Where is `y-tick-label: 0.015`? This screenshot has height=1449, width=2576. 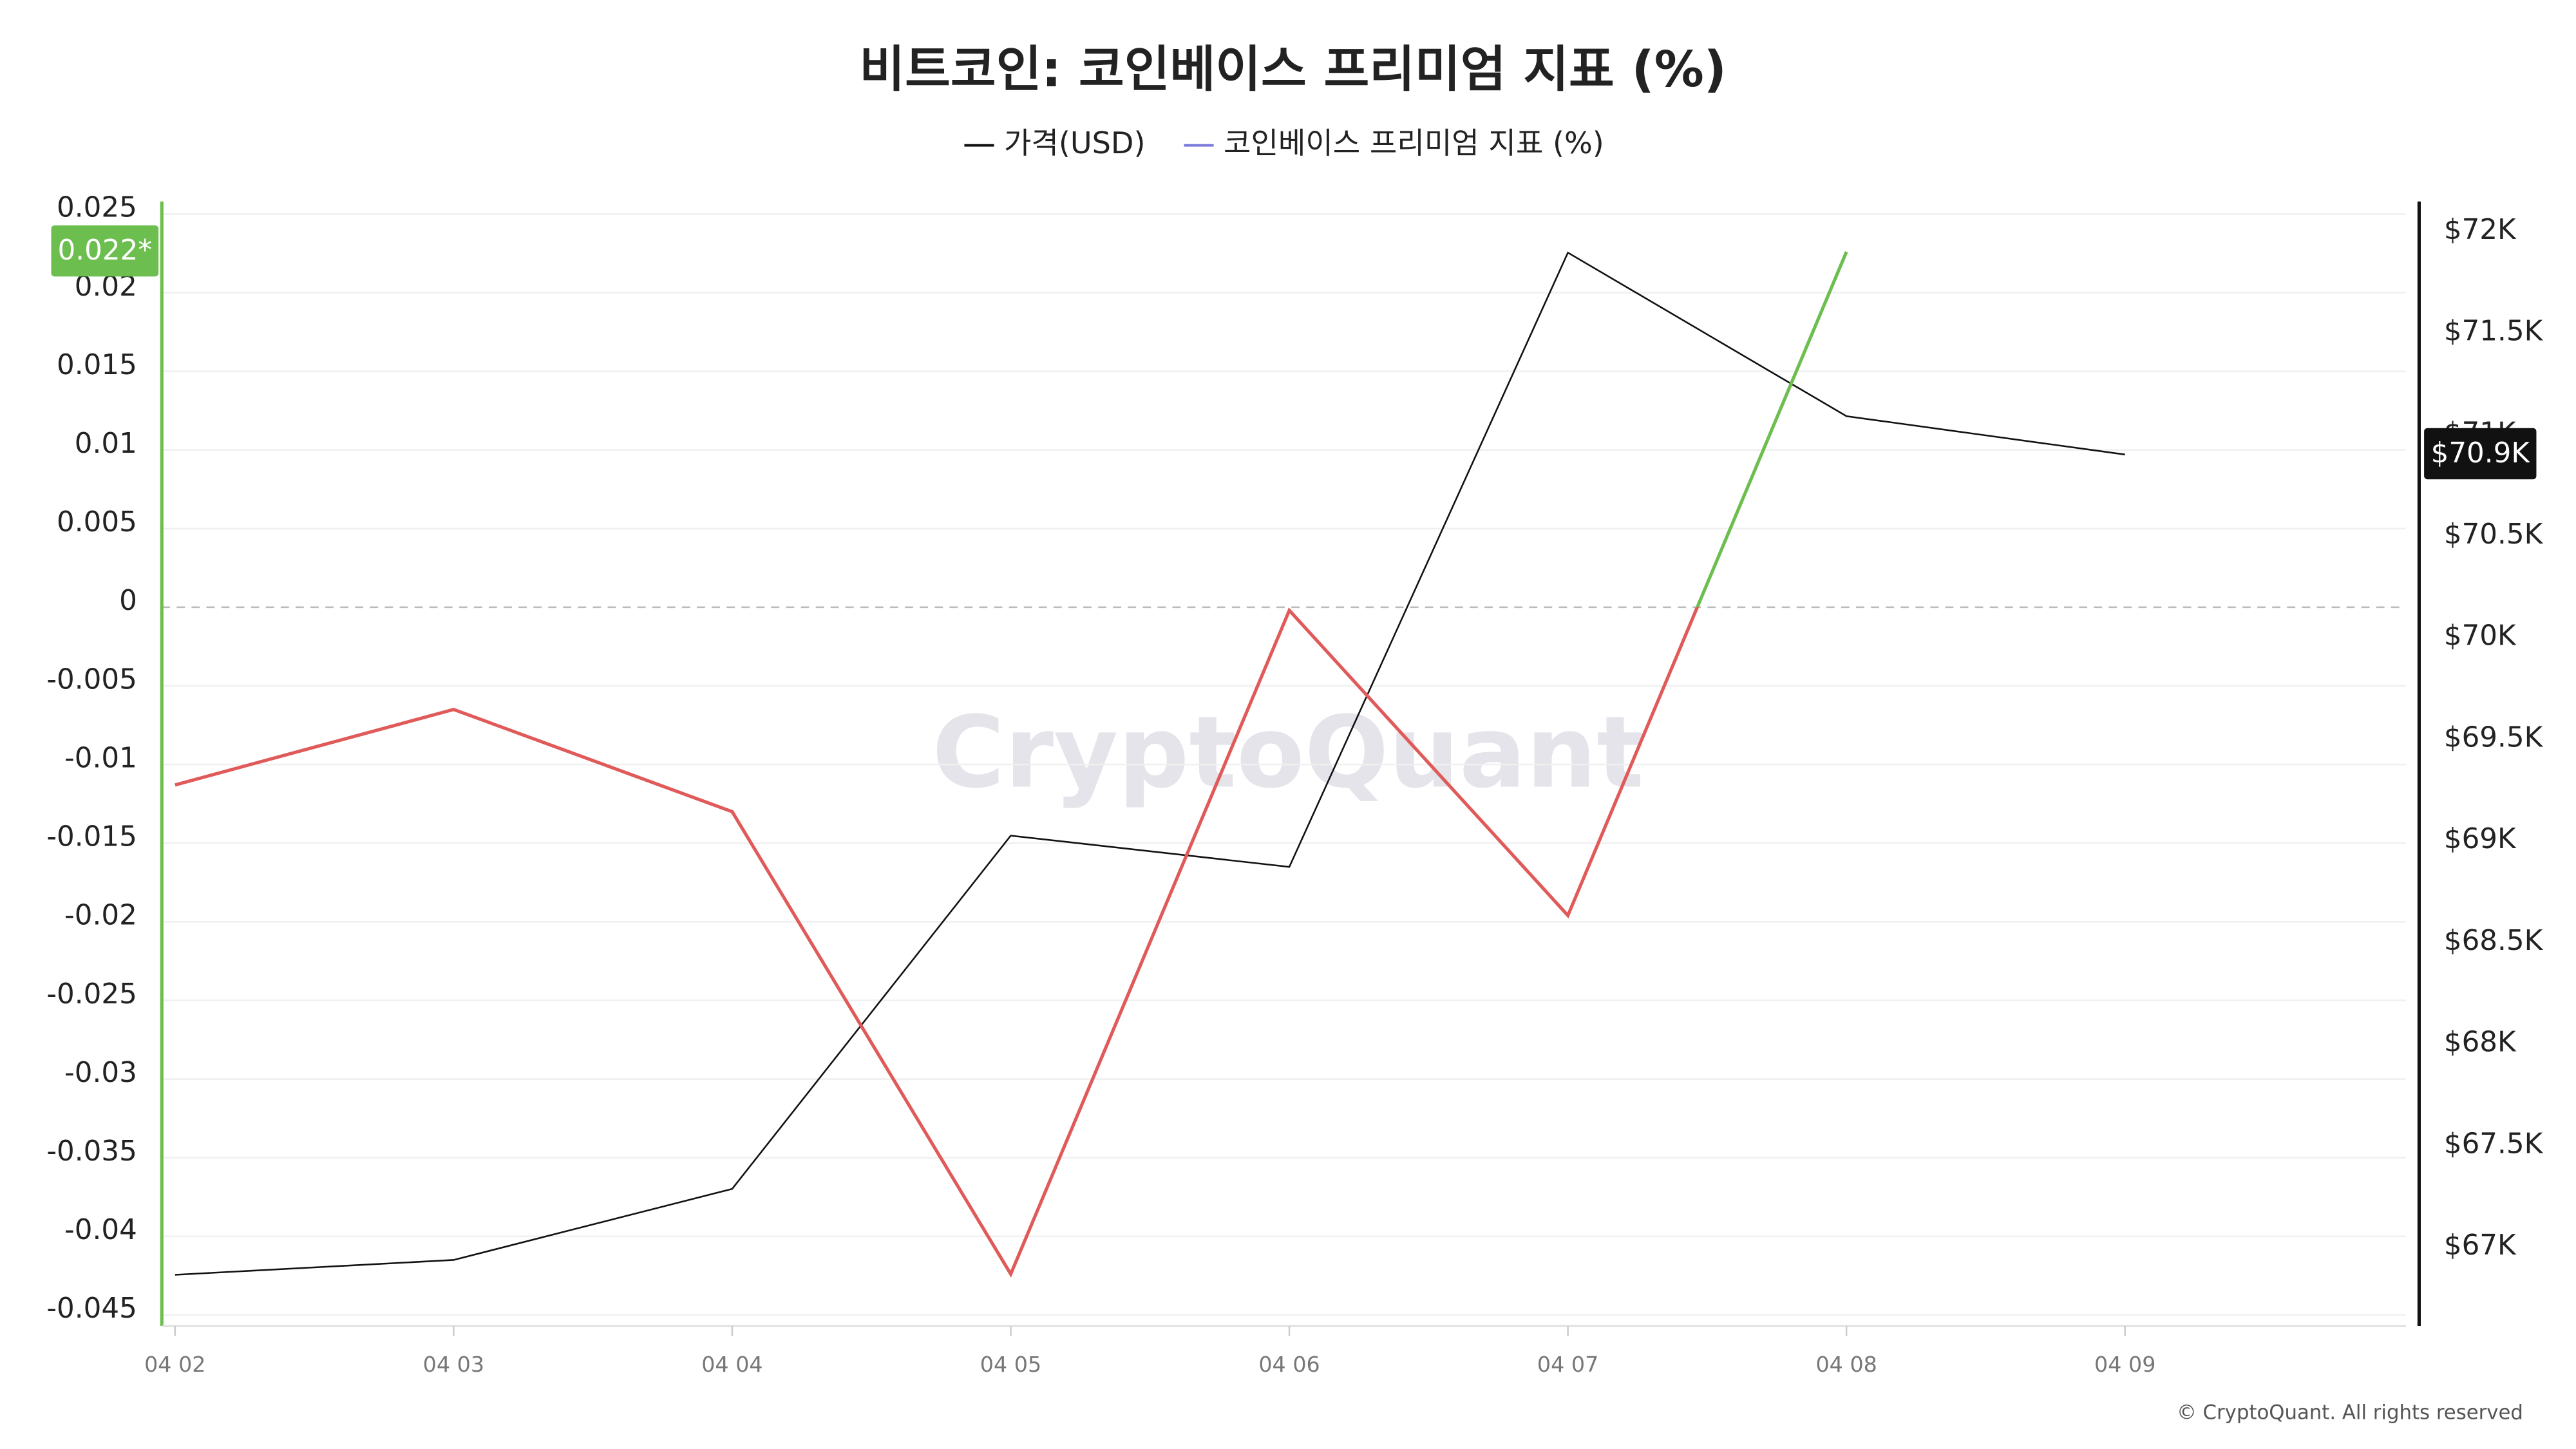
y-tick-label: 0.015 is located at coordinates (97, 365).